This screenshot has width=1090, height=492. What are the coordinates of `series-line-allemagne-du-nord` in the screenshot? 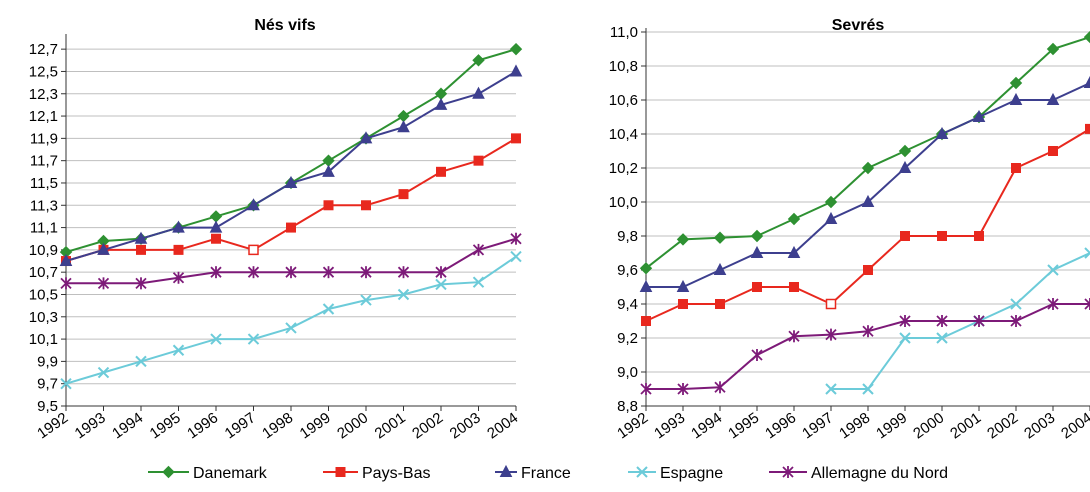 It's located at (868, 346).